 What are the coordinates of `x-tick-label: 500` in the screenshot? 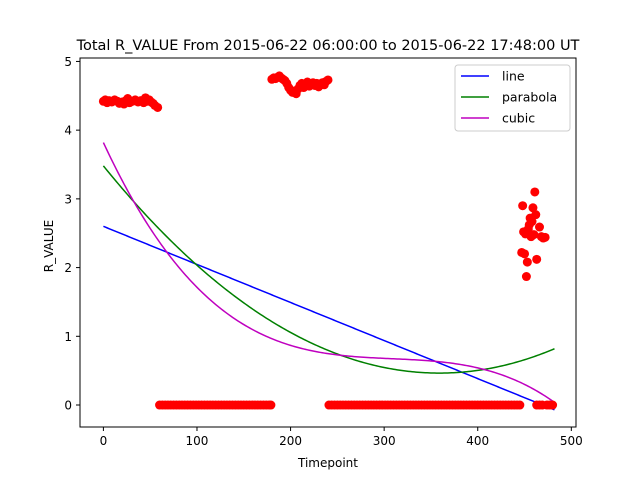 It's located at (571, 441).